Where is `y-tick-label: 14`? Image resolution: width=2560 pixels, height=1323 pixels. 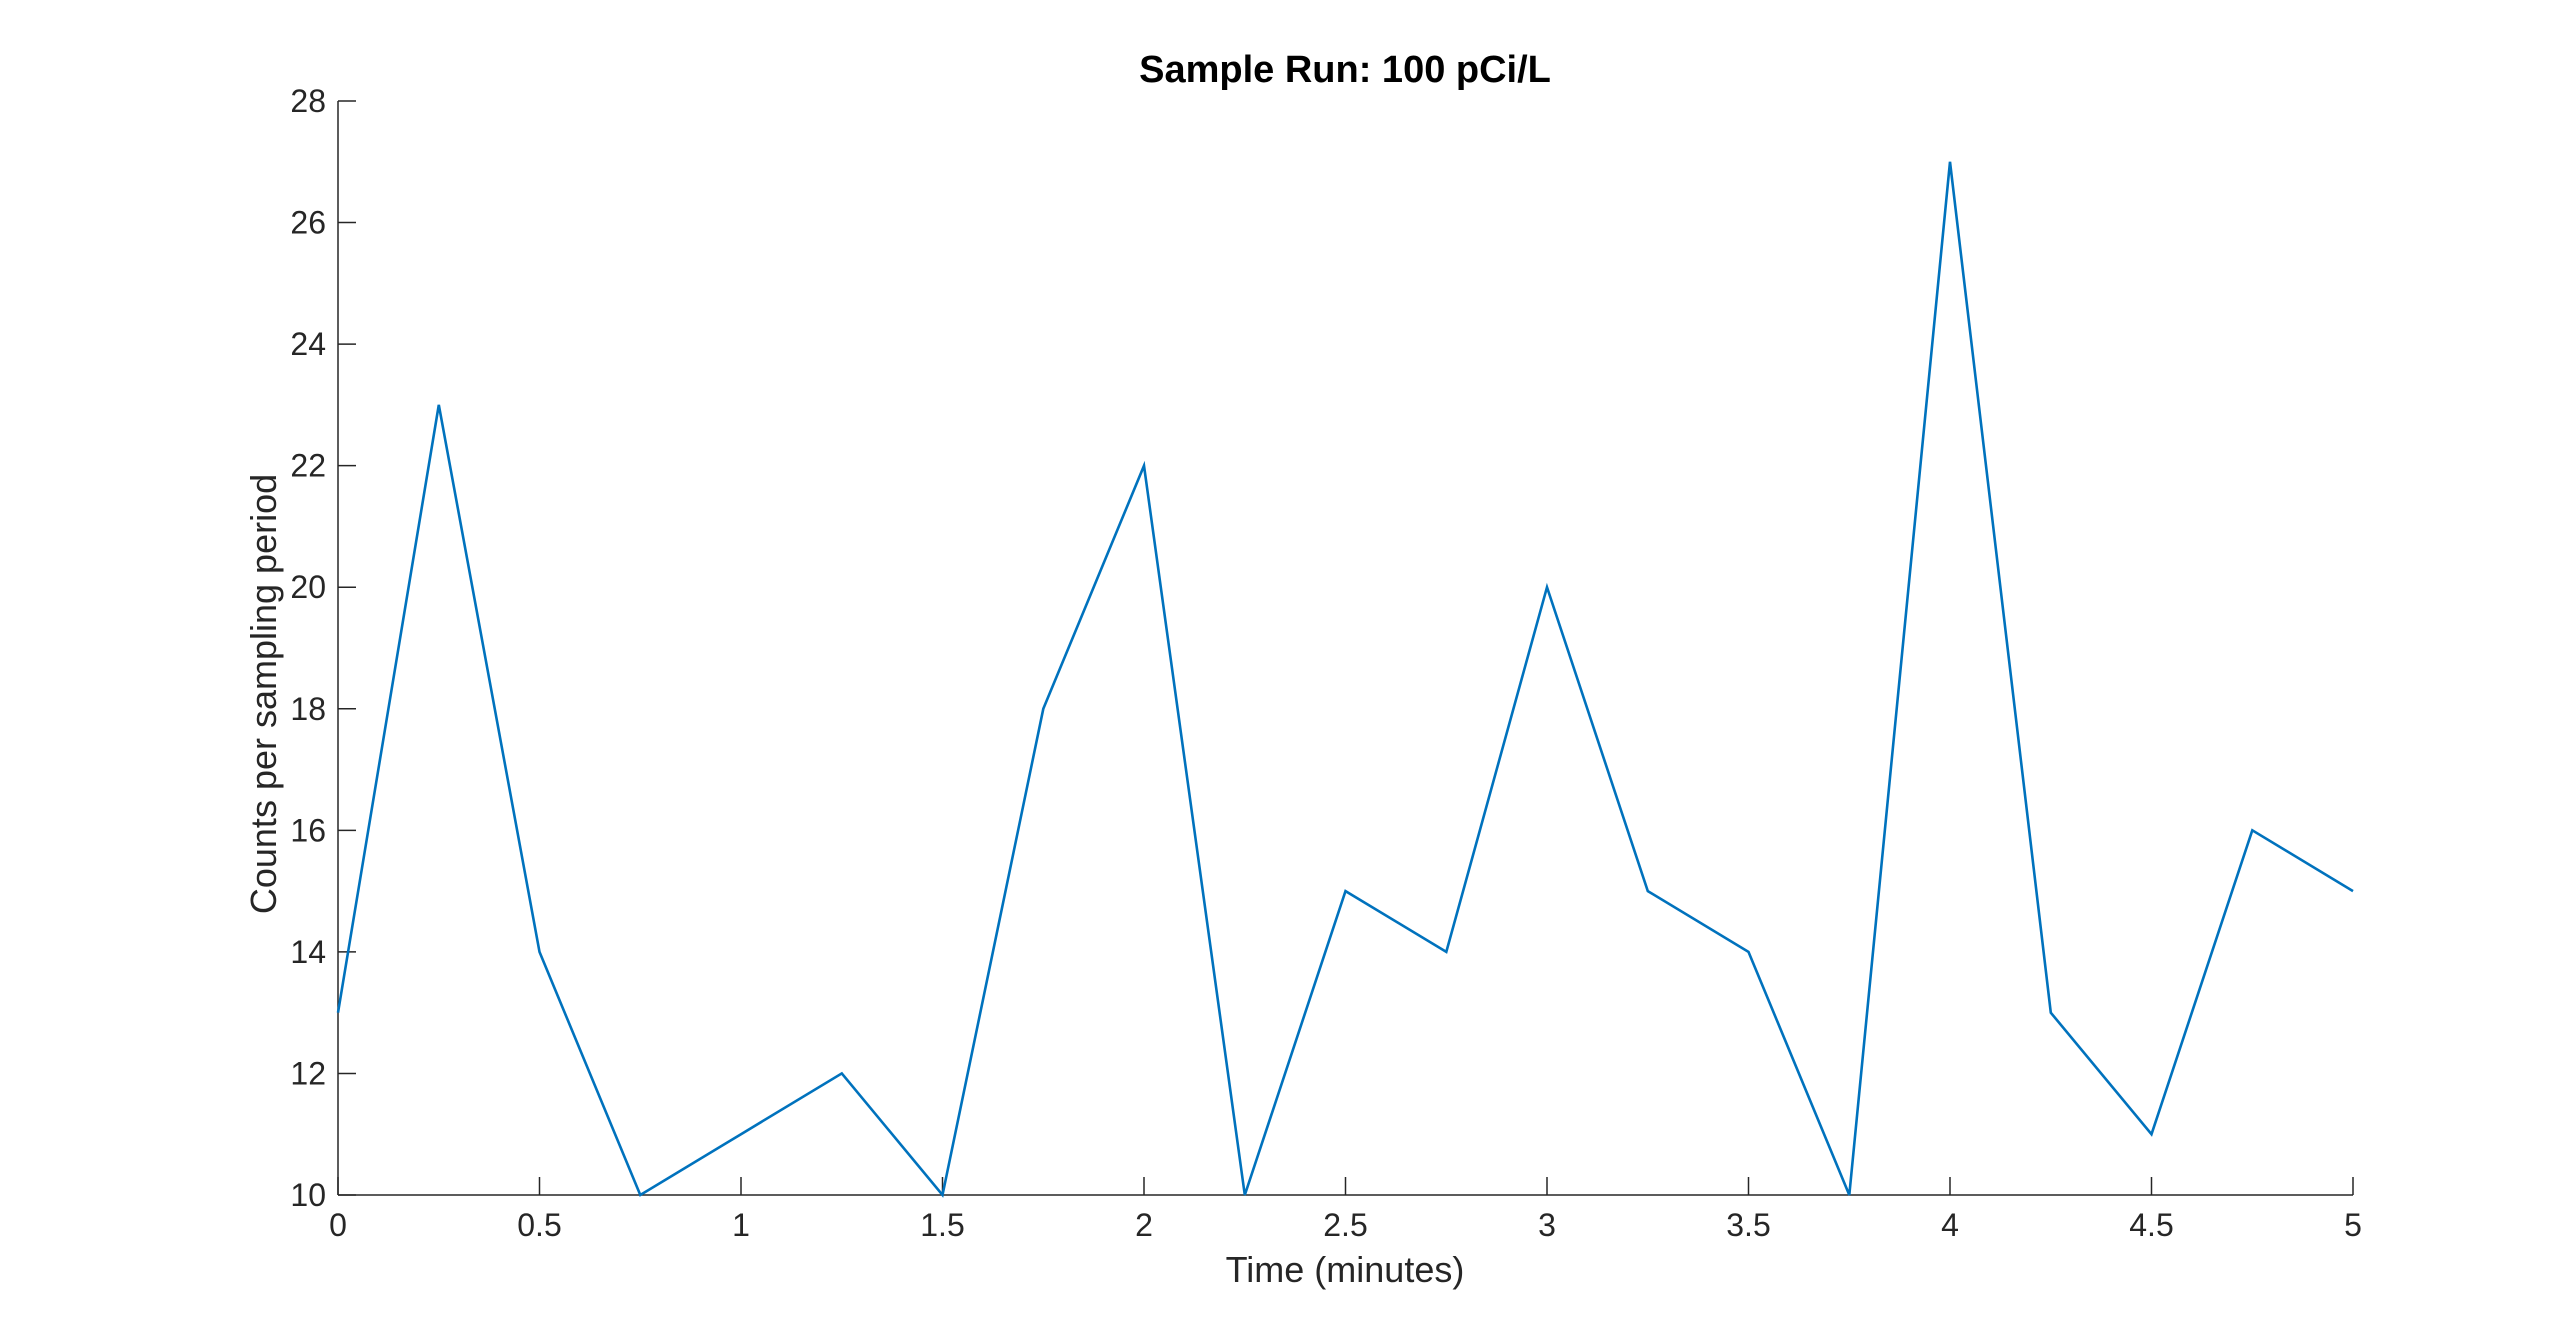 y-tick-label: 14 is located at coordinates (308, 952).